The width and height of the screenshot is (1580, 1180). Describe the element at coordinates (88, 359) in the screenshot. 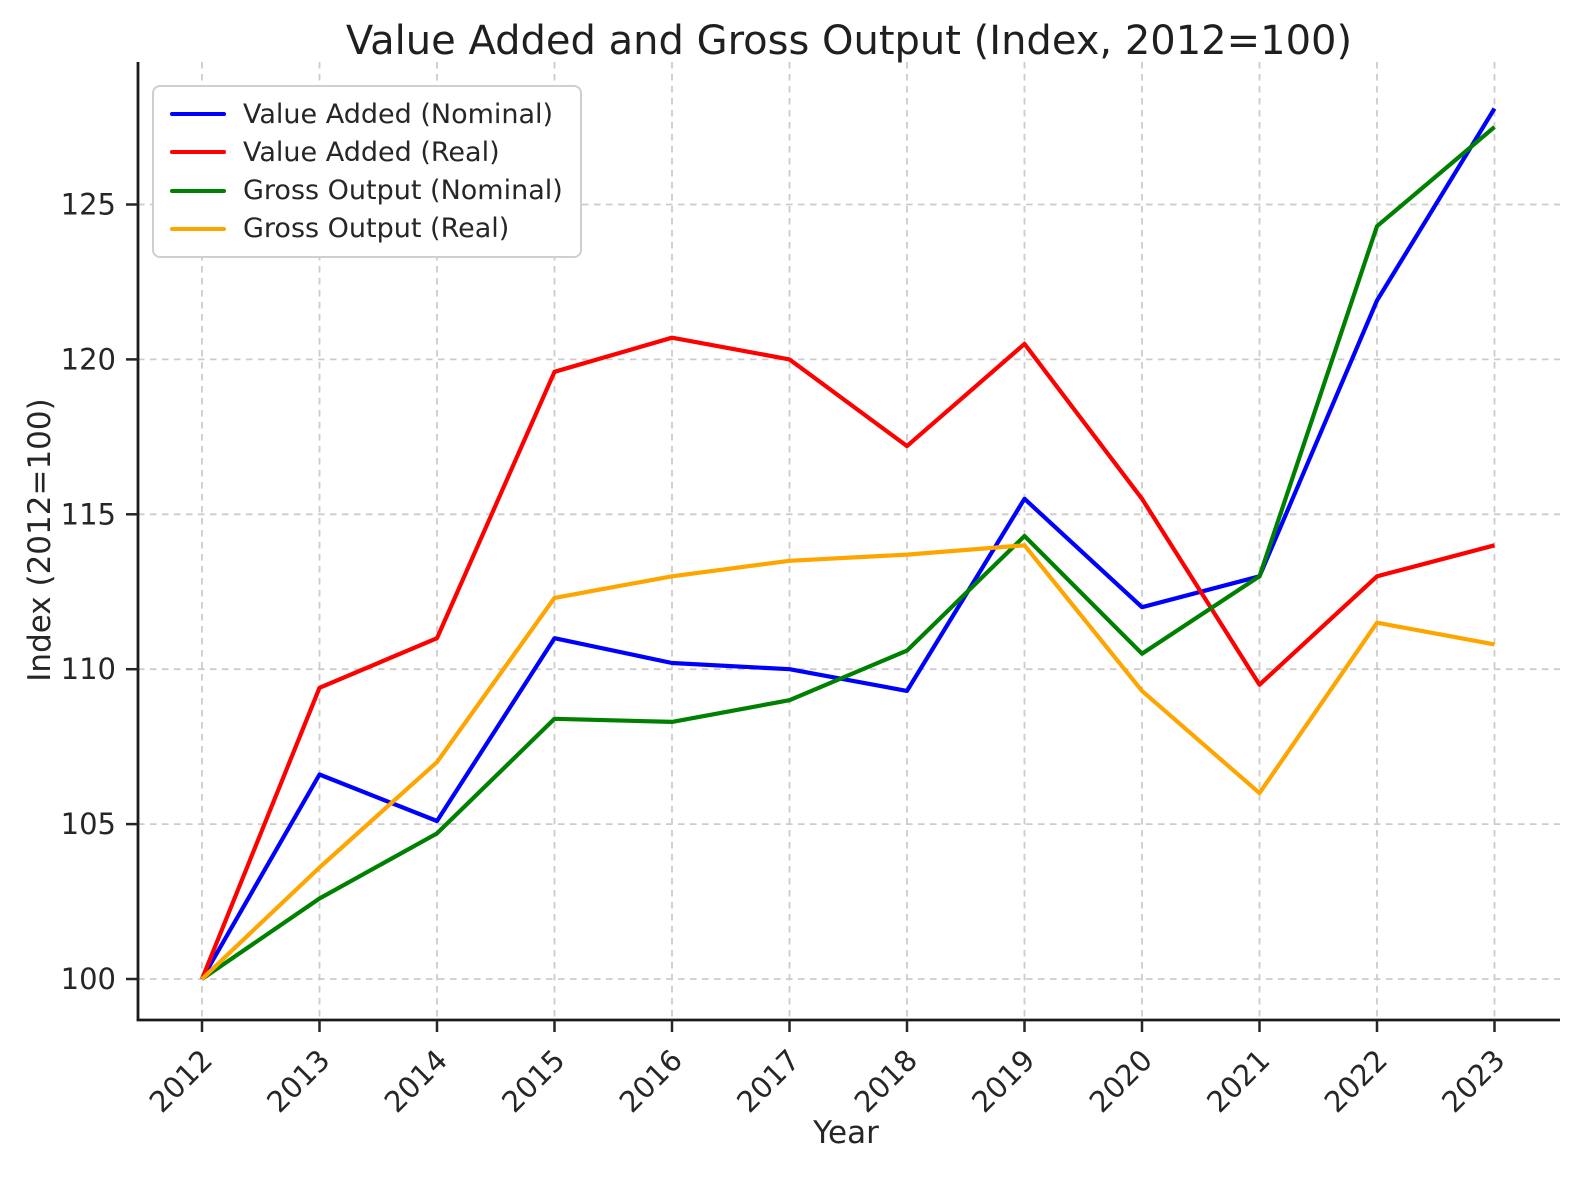

I see `y-tick-label-120: 120` at that location.